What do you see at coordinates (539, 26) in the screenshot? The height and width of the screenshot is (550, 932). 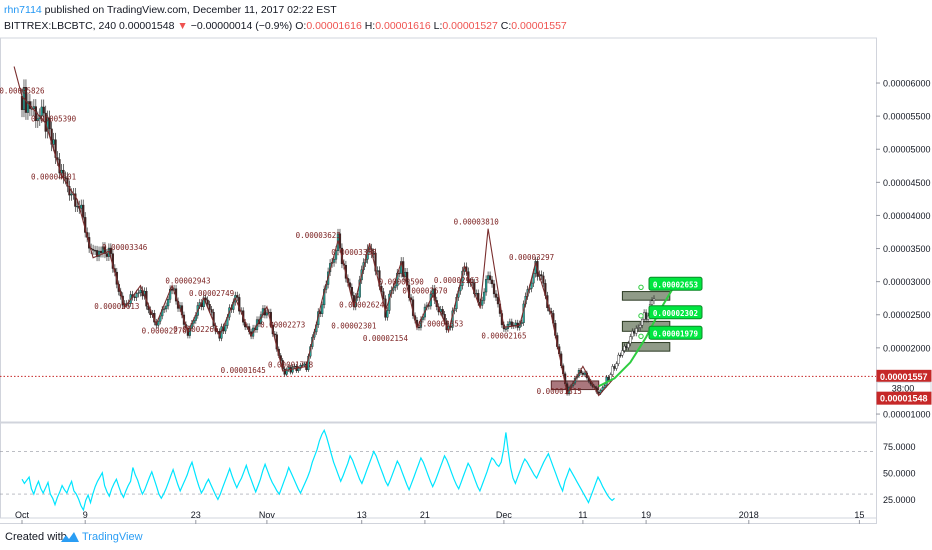 I see `close-value: 0.00001557` at bounding box center [539, 26].